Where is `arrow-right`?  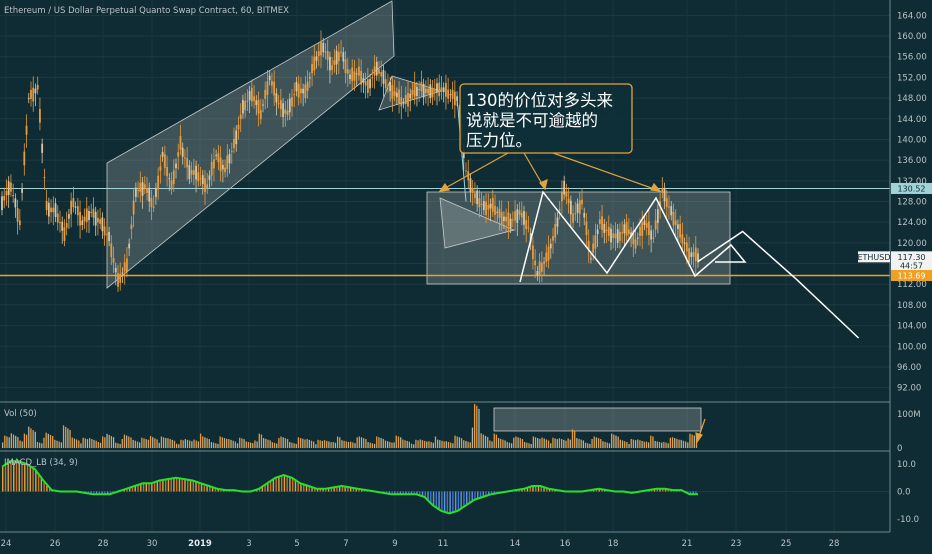 arrow-right is located at coordinates (606, 172).